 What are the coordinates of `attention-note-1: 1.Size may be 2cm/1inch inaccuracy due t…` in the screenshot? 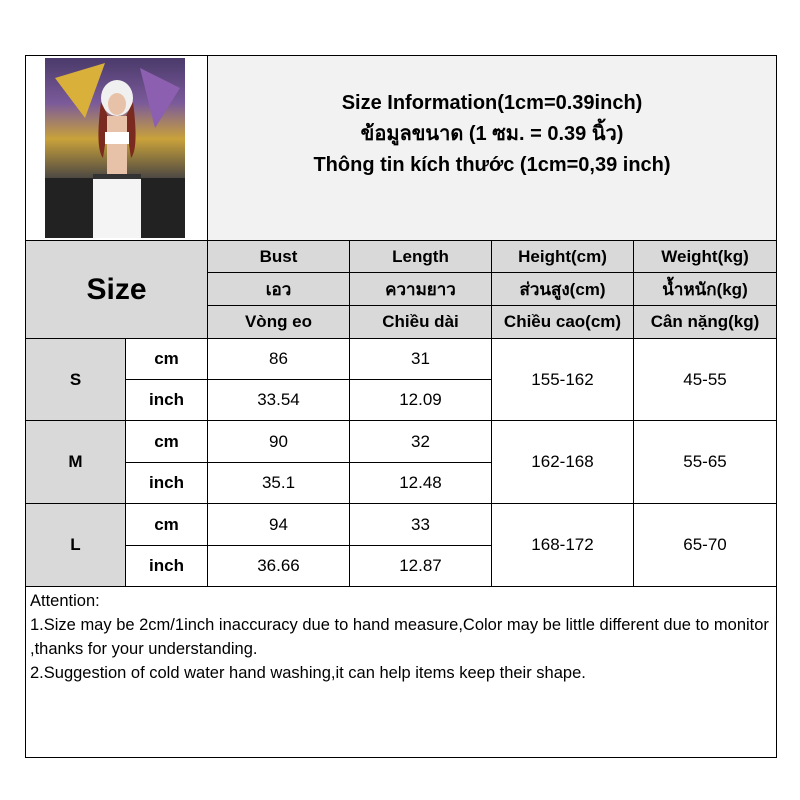 It's located at (399, 637).